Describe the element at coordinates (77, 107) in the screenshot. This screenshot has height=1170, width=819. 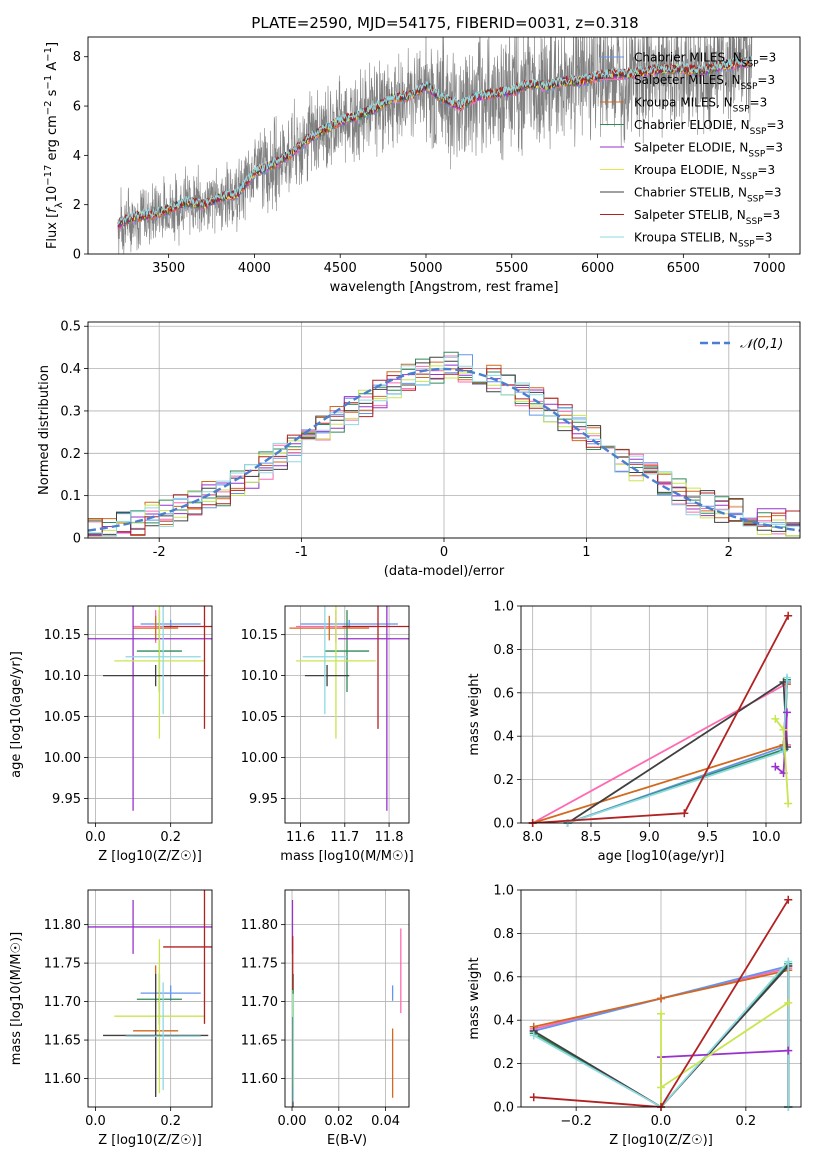
I see `y-tick-label: 6` at that location.